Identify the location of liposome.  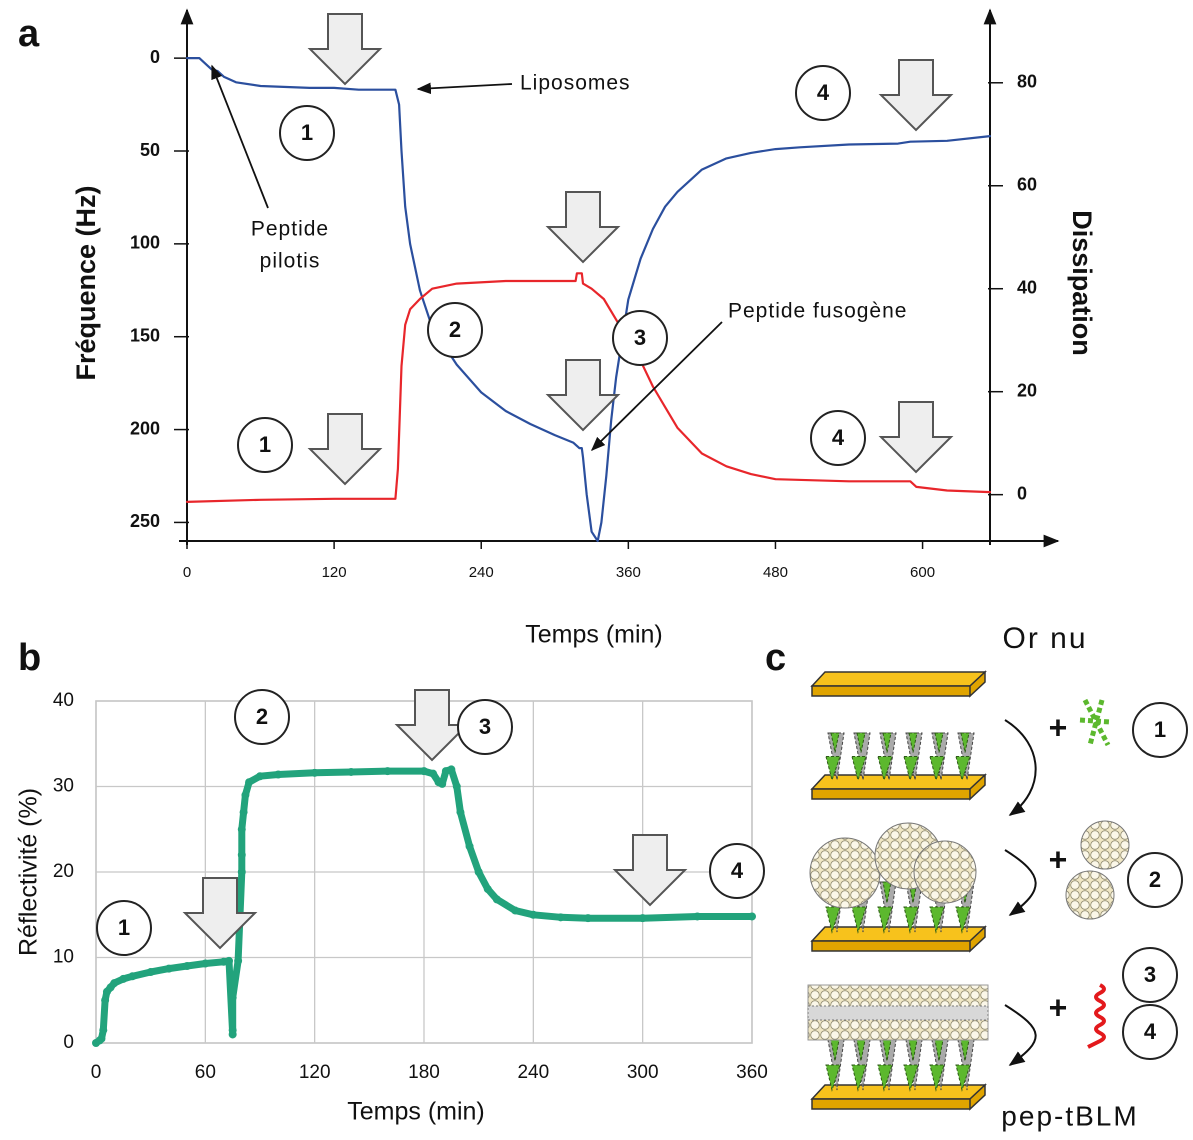
(945, 872).